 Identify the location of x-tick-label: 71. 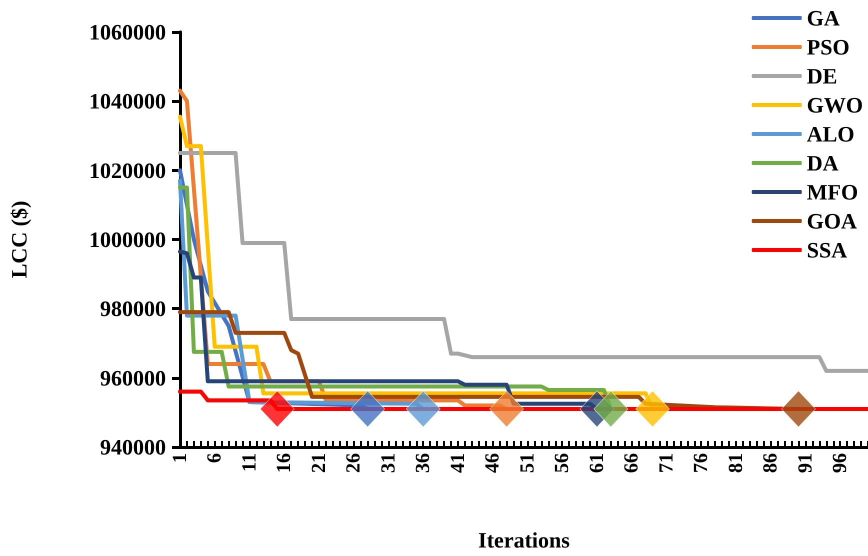
(666, 463).